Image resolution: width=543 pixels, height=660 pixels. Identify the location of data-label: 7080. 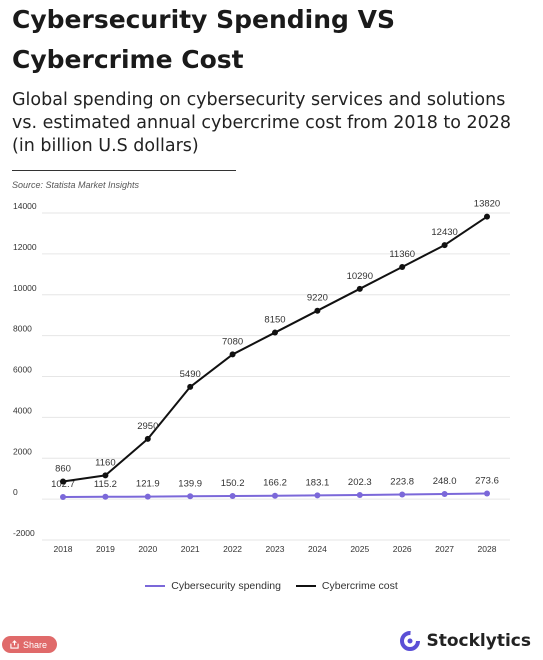
(232, 341).